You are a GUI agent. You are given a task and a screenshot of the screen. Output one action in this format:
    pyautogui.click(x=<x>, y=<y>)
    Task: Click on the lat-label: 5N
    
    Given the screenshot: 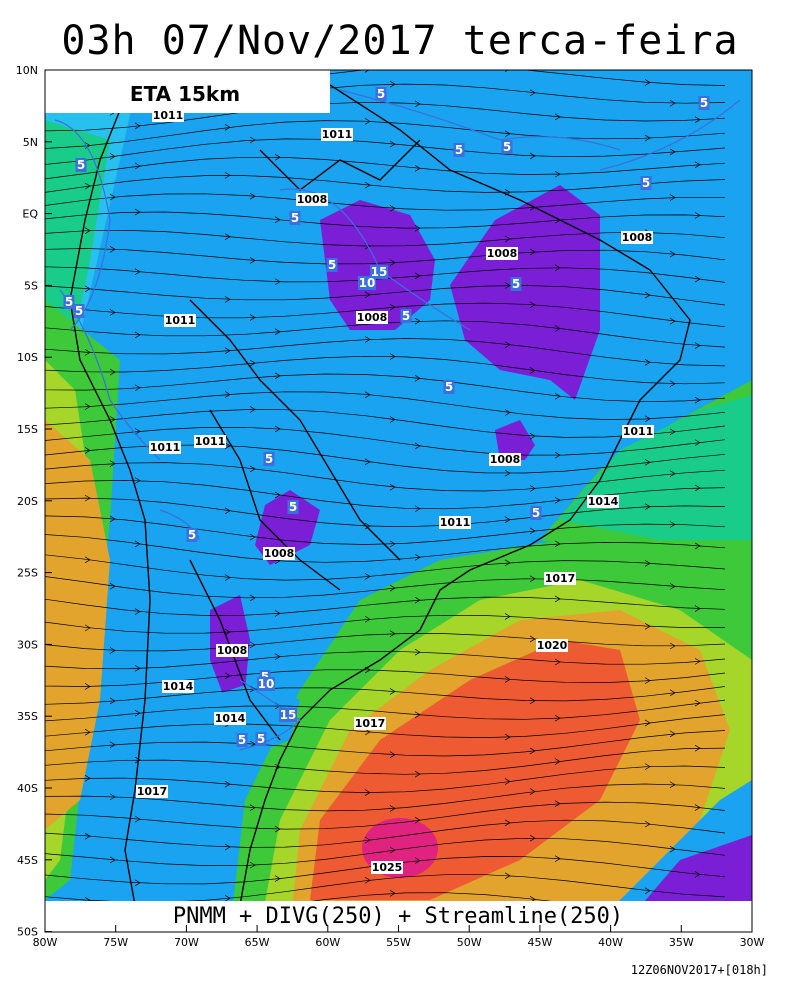 What is the action you would take?
    pyautogui.click(x=30, y=142)
    